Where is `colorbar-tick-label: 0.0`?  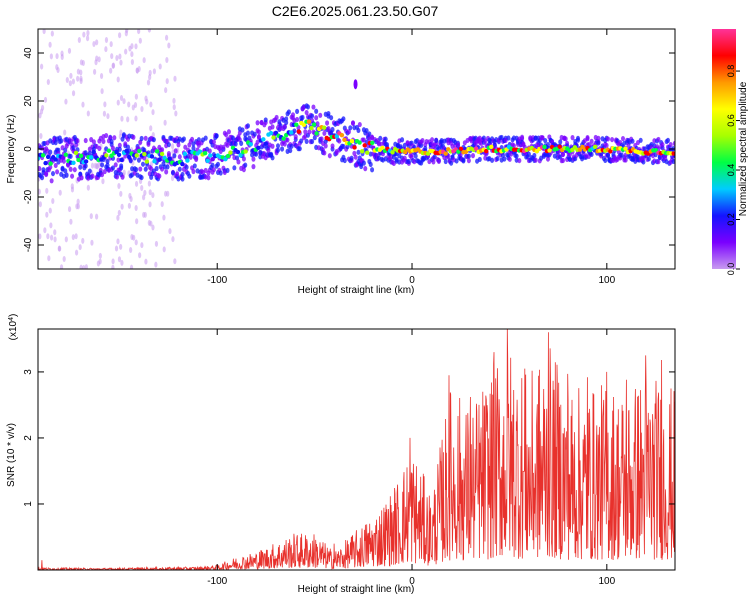
colorbar-tick-label: 0.0 is located at coordinates (731, 269).